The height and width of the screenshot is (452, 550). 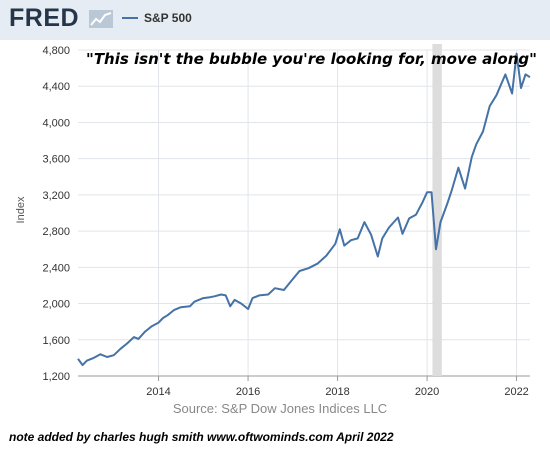 What do you see at coordinates (158, 392) in the screenshot?
I see `x-tick-label: 2014` at bounding box center [158, 392].